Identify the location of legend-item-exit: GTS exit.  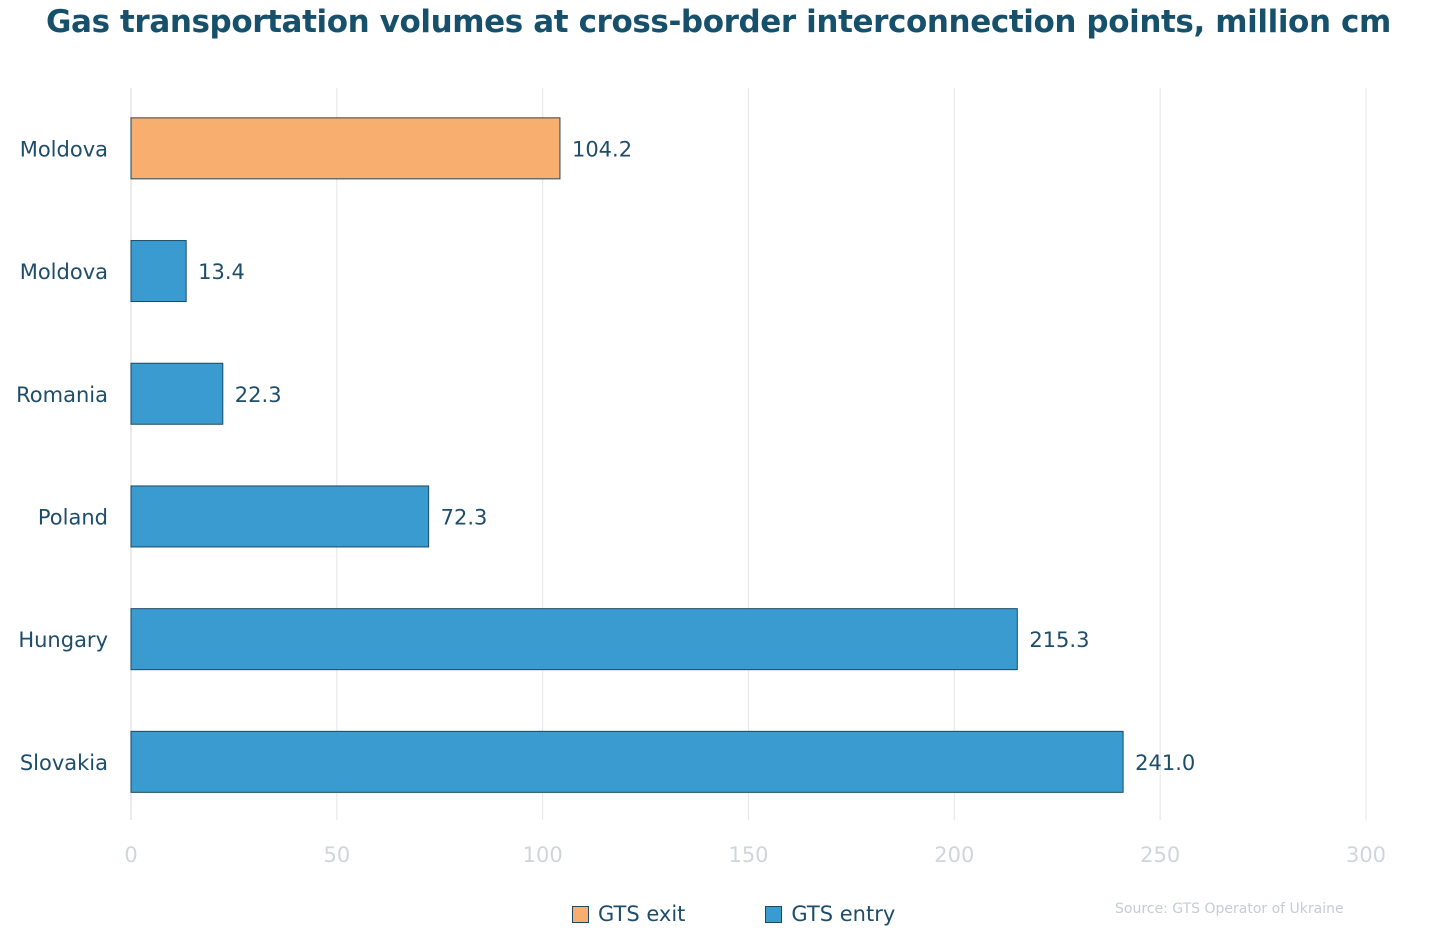
(628, 914).